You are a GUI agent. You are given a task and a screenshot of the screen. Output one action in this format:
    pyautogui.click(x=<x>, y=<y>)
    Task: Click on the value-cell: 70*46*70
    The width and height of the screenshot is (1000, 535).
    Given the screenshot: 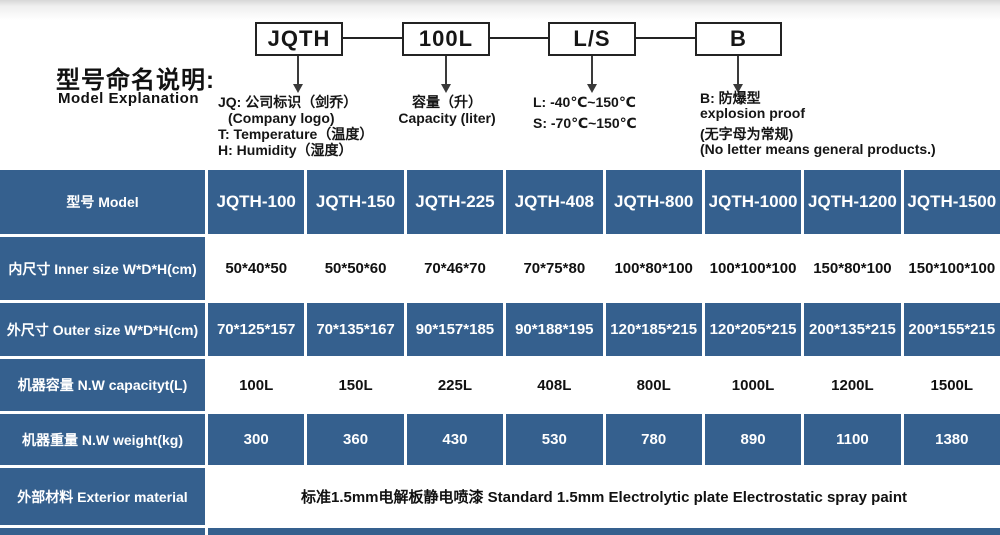 What is the action you would take?
    pyautogui.click(x=455, y=268)
    